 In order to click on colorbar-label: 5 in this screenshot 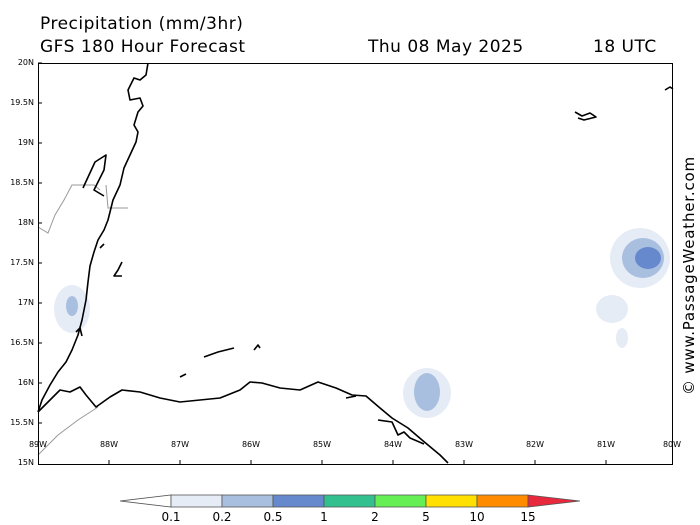, I will do `click(426, 517)`.